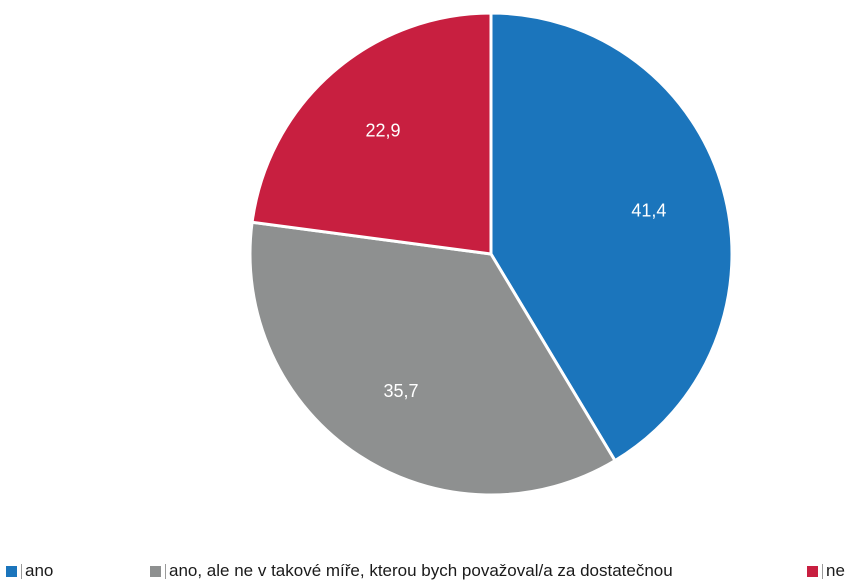  What do you see at coordinates (835, 570) in the screenshot?
I see `legend-label-ne: ne` at bounding box center [835, 570].